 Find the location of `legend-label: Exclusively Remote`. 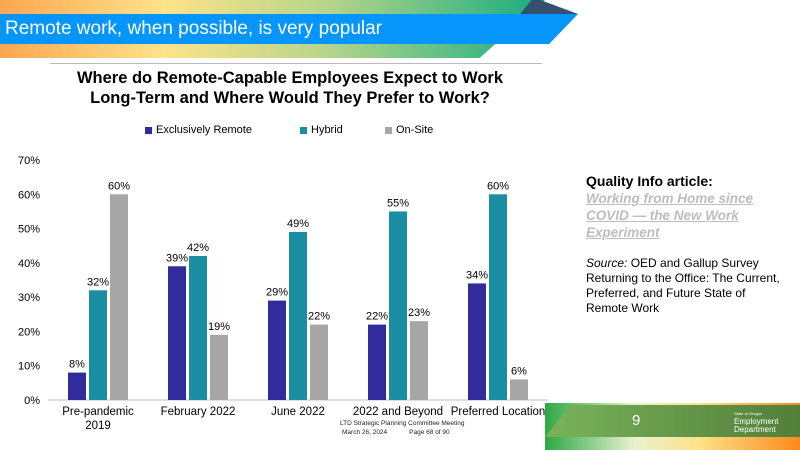

legend-label: Exclusively Remote is located at coordinates (204, 130).